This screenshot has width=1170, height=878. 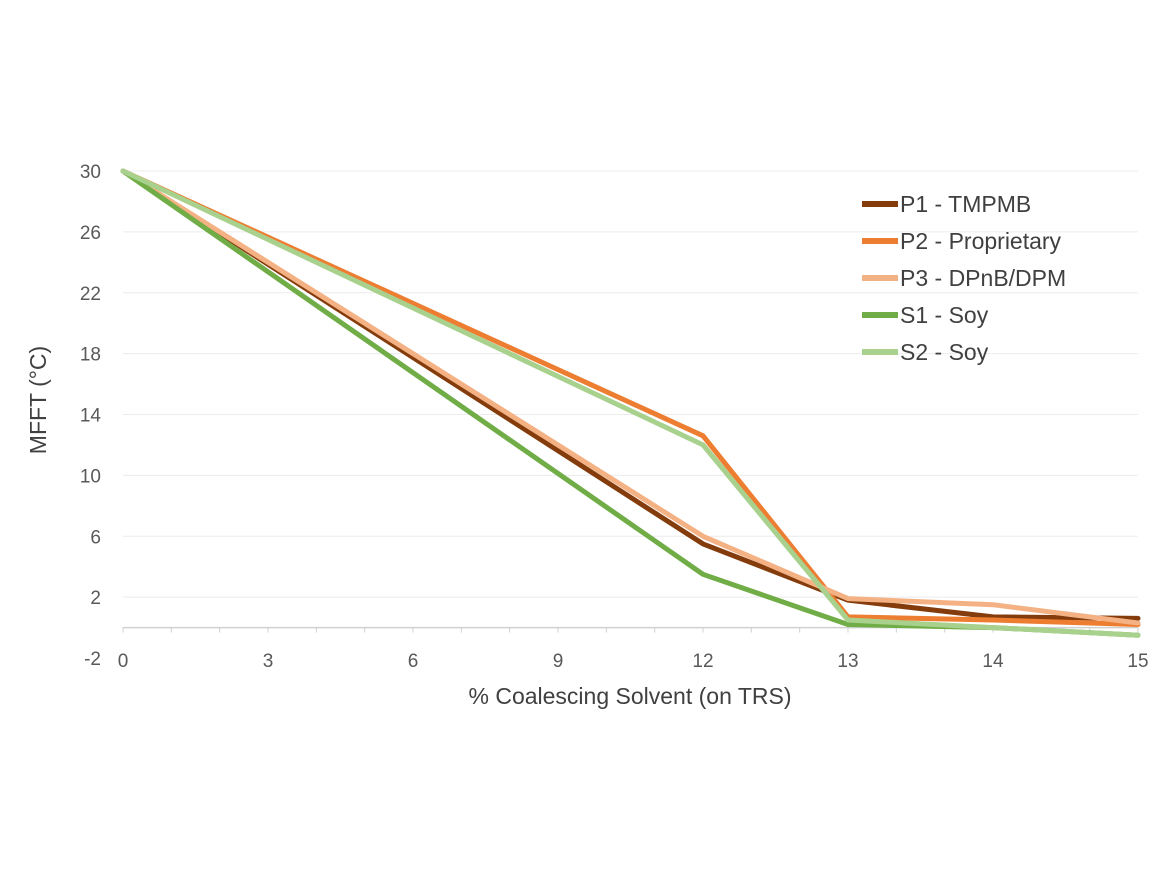 What do you see at coordinates (90, 233) in the screenshot?
I see `y-tick-label: 26` at bounding box center [90, 233].